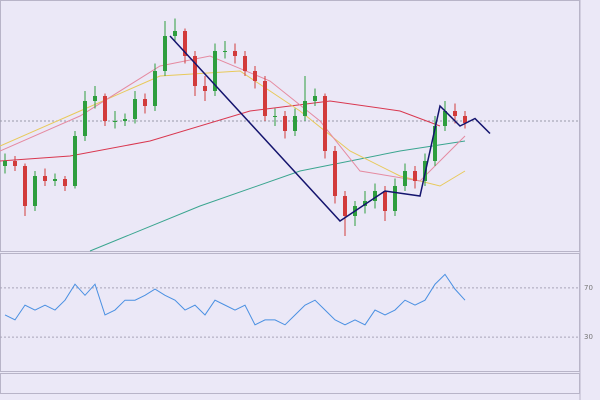  What do you see at coordinates (220, 131) in the screenshot?
I see `moving-average` at bounding box center [220, 131].